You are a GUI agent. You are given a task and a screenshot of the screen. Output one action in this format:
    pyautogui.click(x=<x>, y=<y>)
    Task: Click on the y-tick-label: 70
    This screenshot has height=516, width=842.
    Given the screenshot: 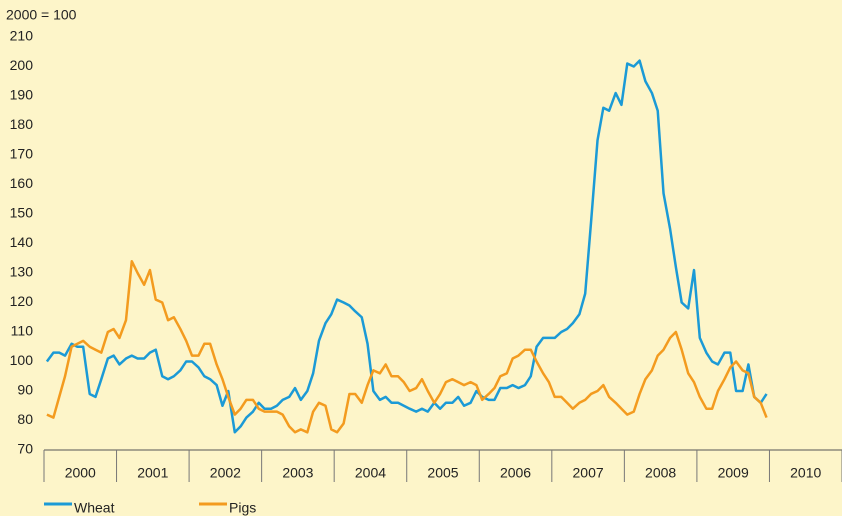 What is the action you would take?
    pyautogui.click(x=25, y=449)
    